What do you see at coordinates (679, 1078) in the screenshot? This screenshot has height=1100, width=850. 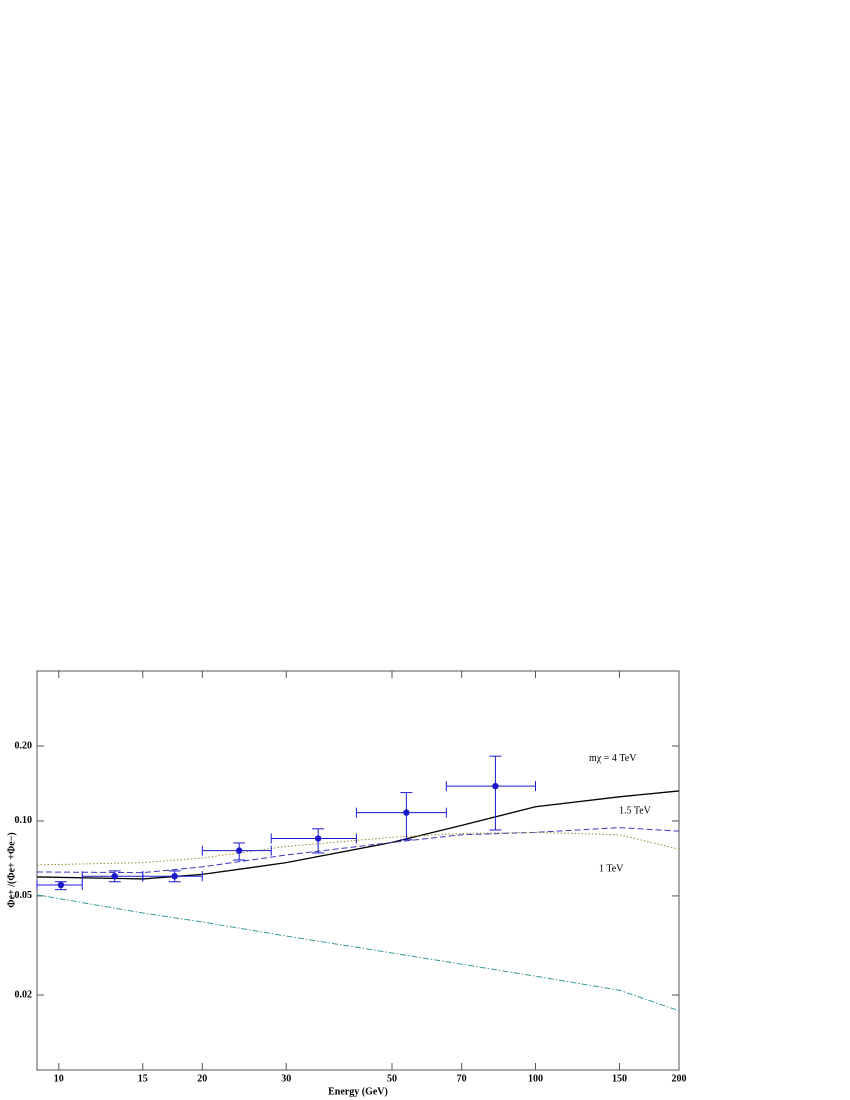 I see `x-tick-label: 200` at bounding box center [679, 1078].